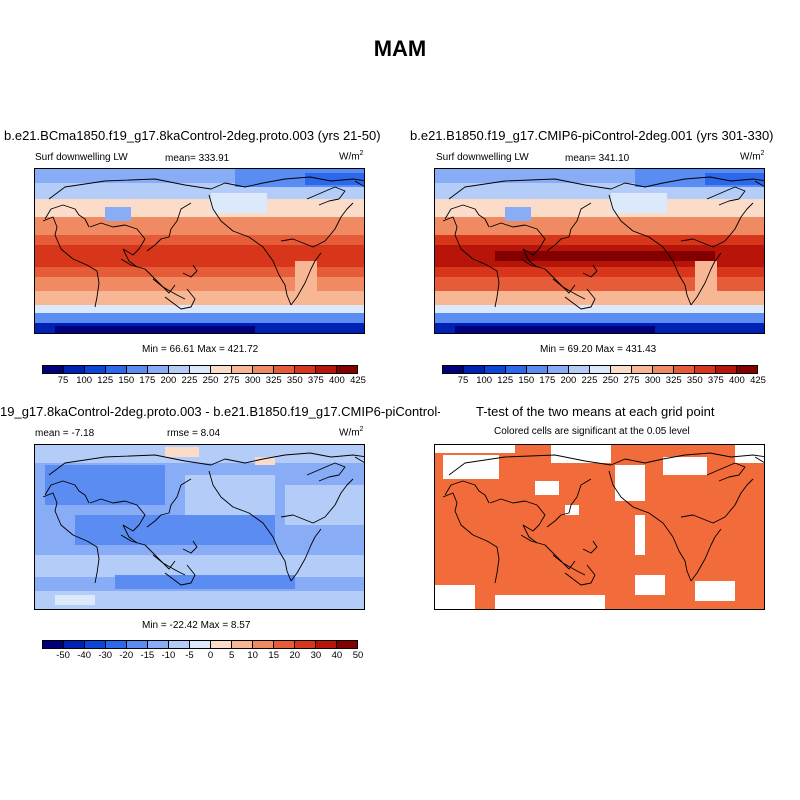 This screenshot has width=800, height=800. I want to click on panel2-colorbar-tick-label: 225, so click(589, 380).